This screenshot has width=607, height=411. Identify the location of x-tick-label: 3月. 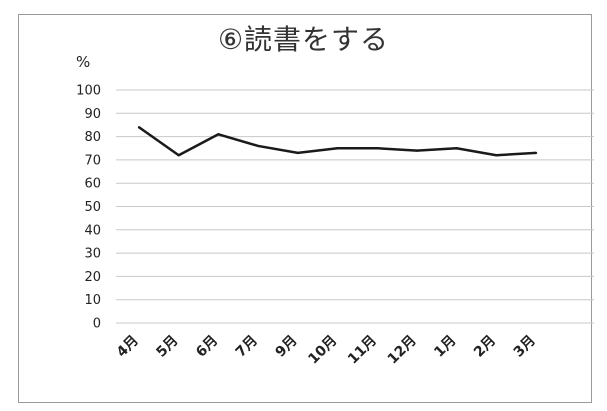
(525, 347).